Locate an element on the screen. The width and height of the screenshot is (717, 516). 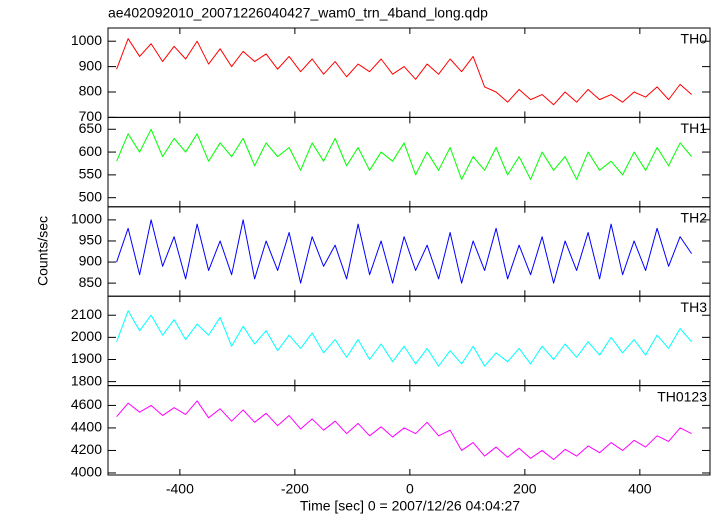
y-tick-label: 850 is located at coordinates (91, 282).